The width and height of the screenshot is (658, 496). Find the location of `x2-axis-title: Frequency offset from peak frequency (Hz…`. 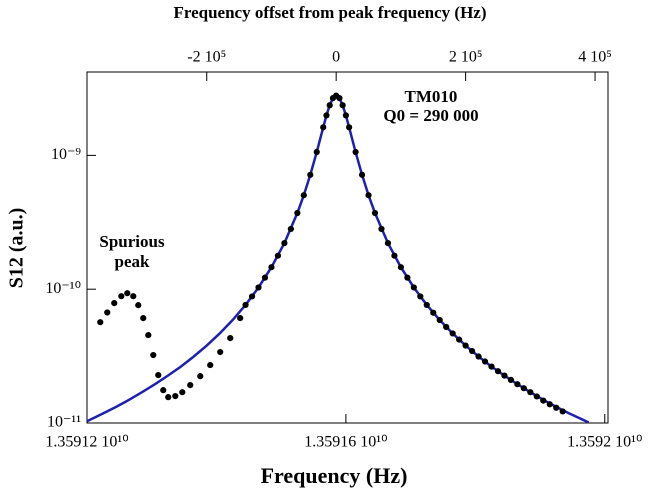

x2-axis-title: Frequency offset from peak frequency (Hz… is located at coordinates (329, 12).